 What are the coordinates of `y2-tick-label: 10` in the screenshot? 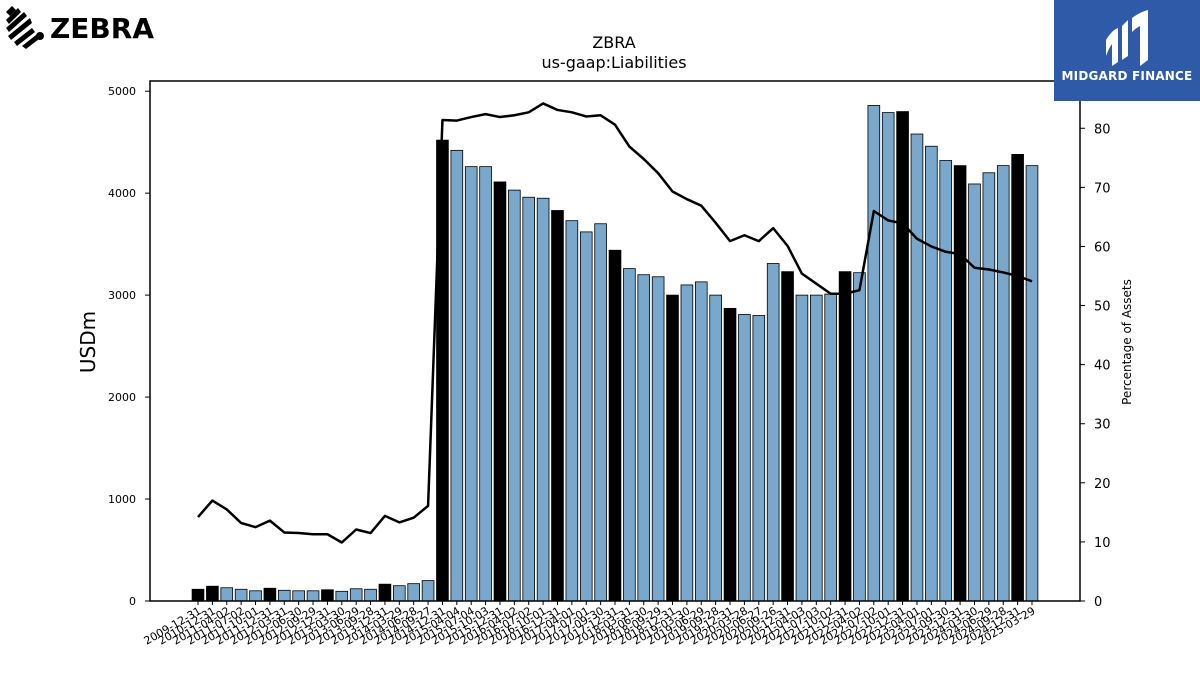 It's located at (1102, 543).